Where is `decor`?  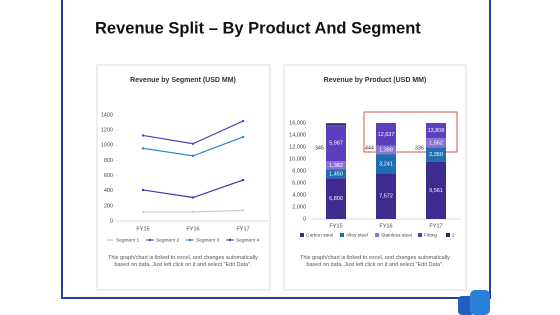
decor is located at coordinates (480, 302).